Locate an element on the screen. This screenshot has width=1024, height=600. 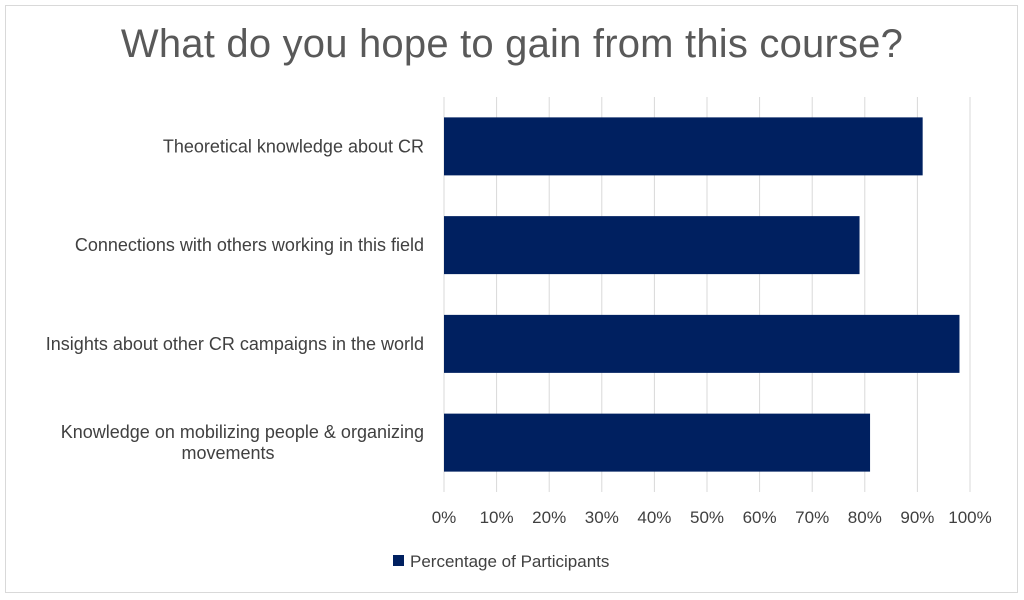
x-tick-label: 100% is located at coordinates (969, 517).